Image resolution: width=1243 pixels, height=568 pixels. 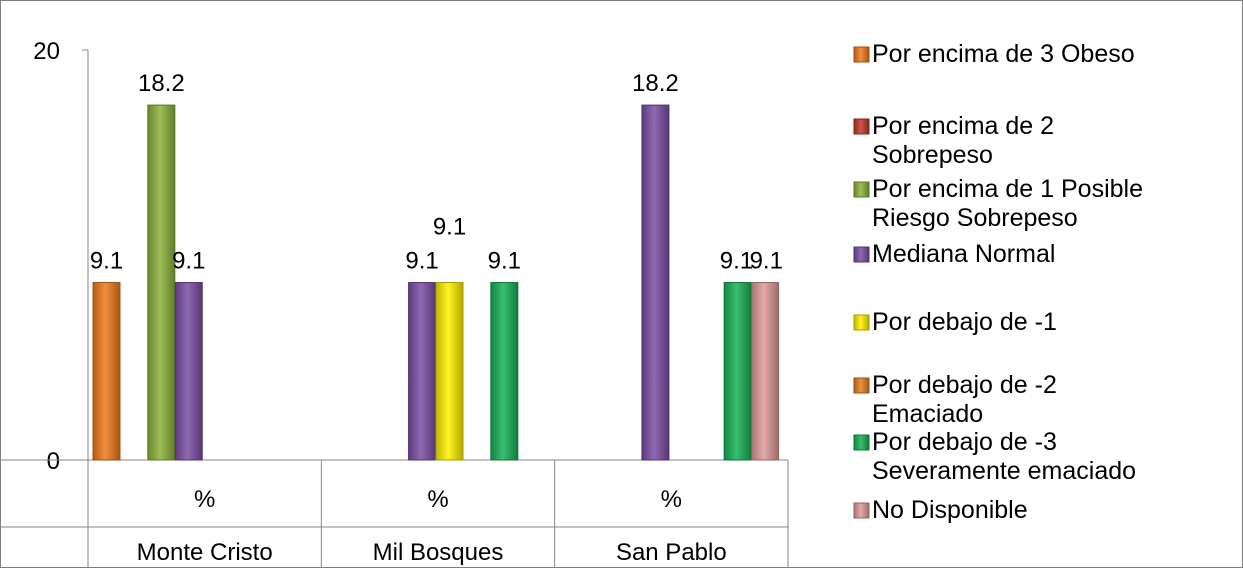 I want to click on legend-label: Por debajo de -3, so click(x=964, y=442).